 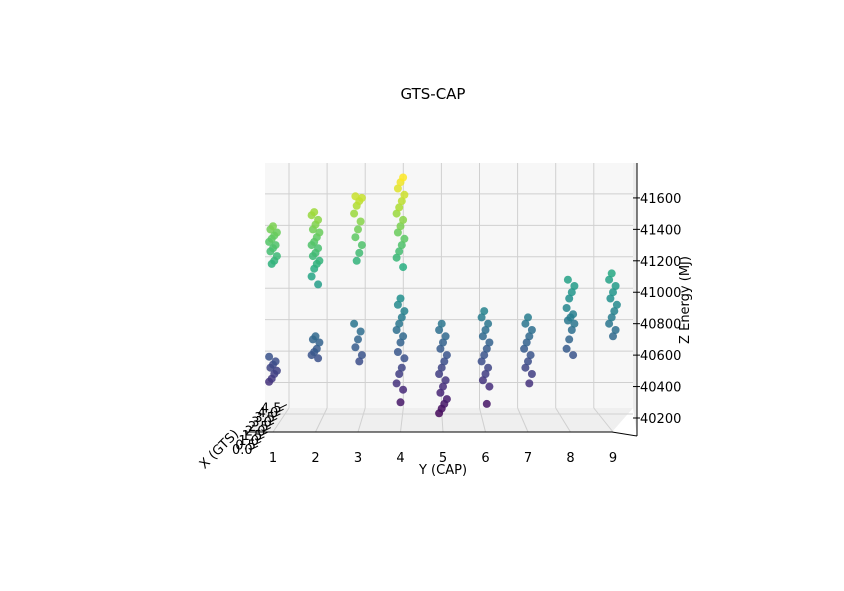 What do you see at coordinates (660, 199) in the screenshot?
I see `z-tick-label: 41600` at bounding box center [660, 199].